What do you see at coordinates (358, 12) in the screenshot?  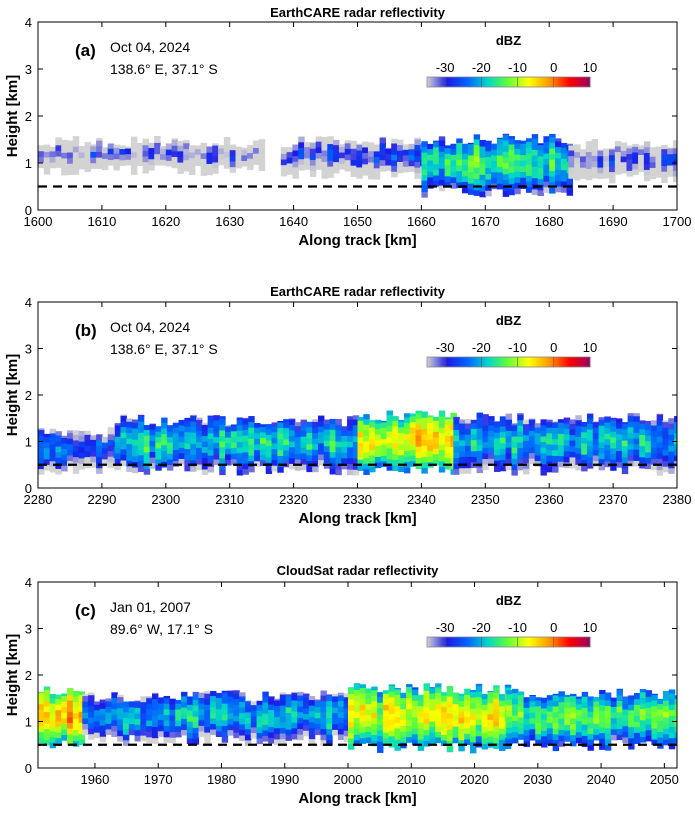 I see `chart-title: EarthCARE radar reflectivity` at bounding box center [358, 12].